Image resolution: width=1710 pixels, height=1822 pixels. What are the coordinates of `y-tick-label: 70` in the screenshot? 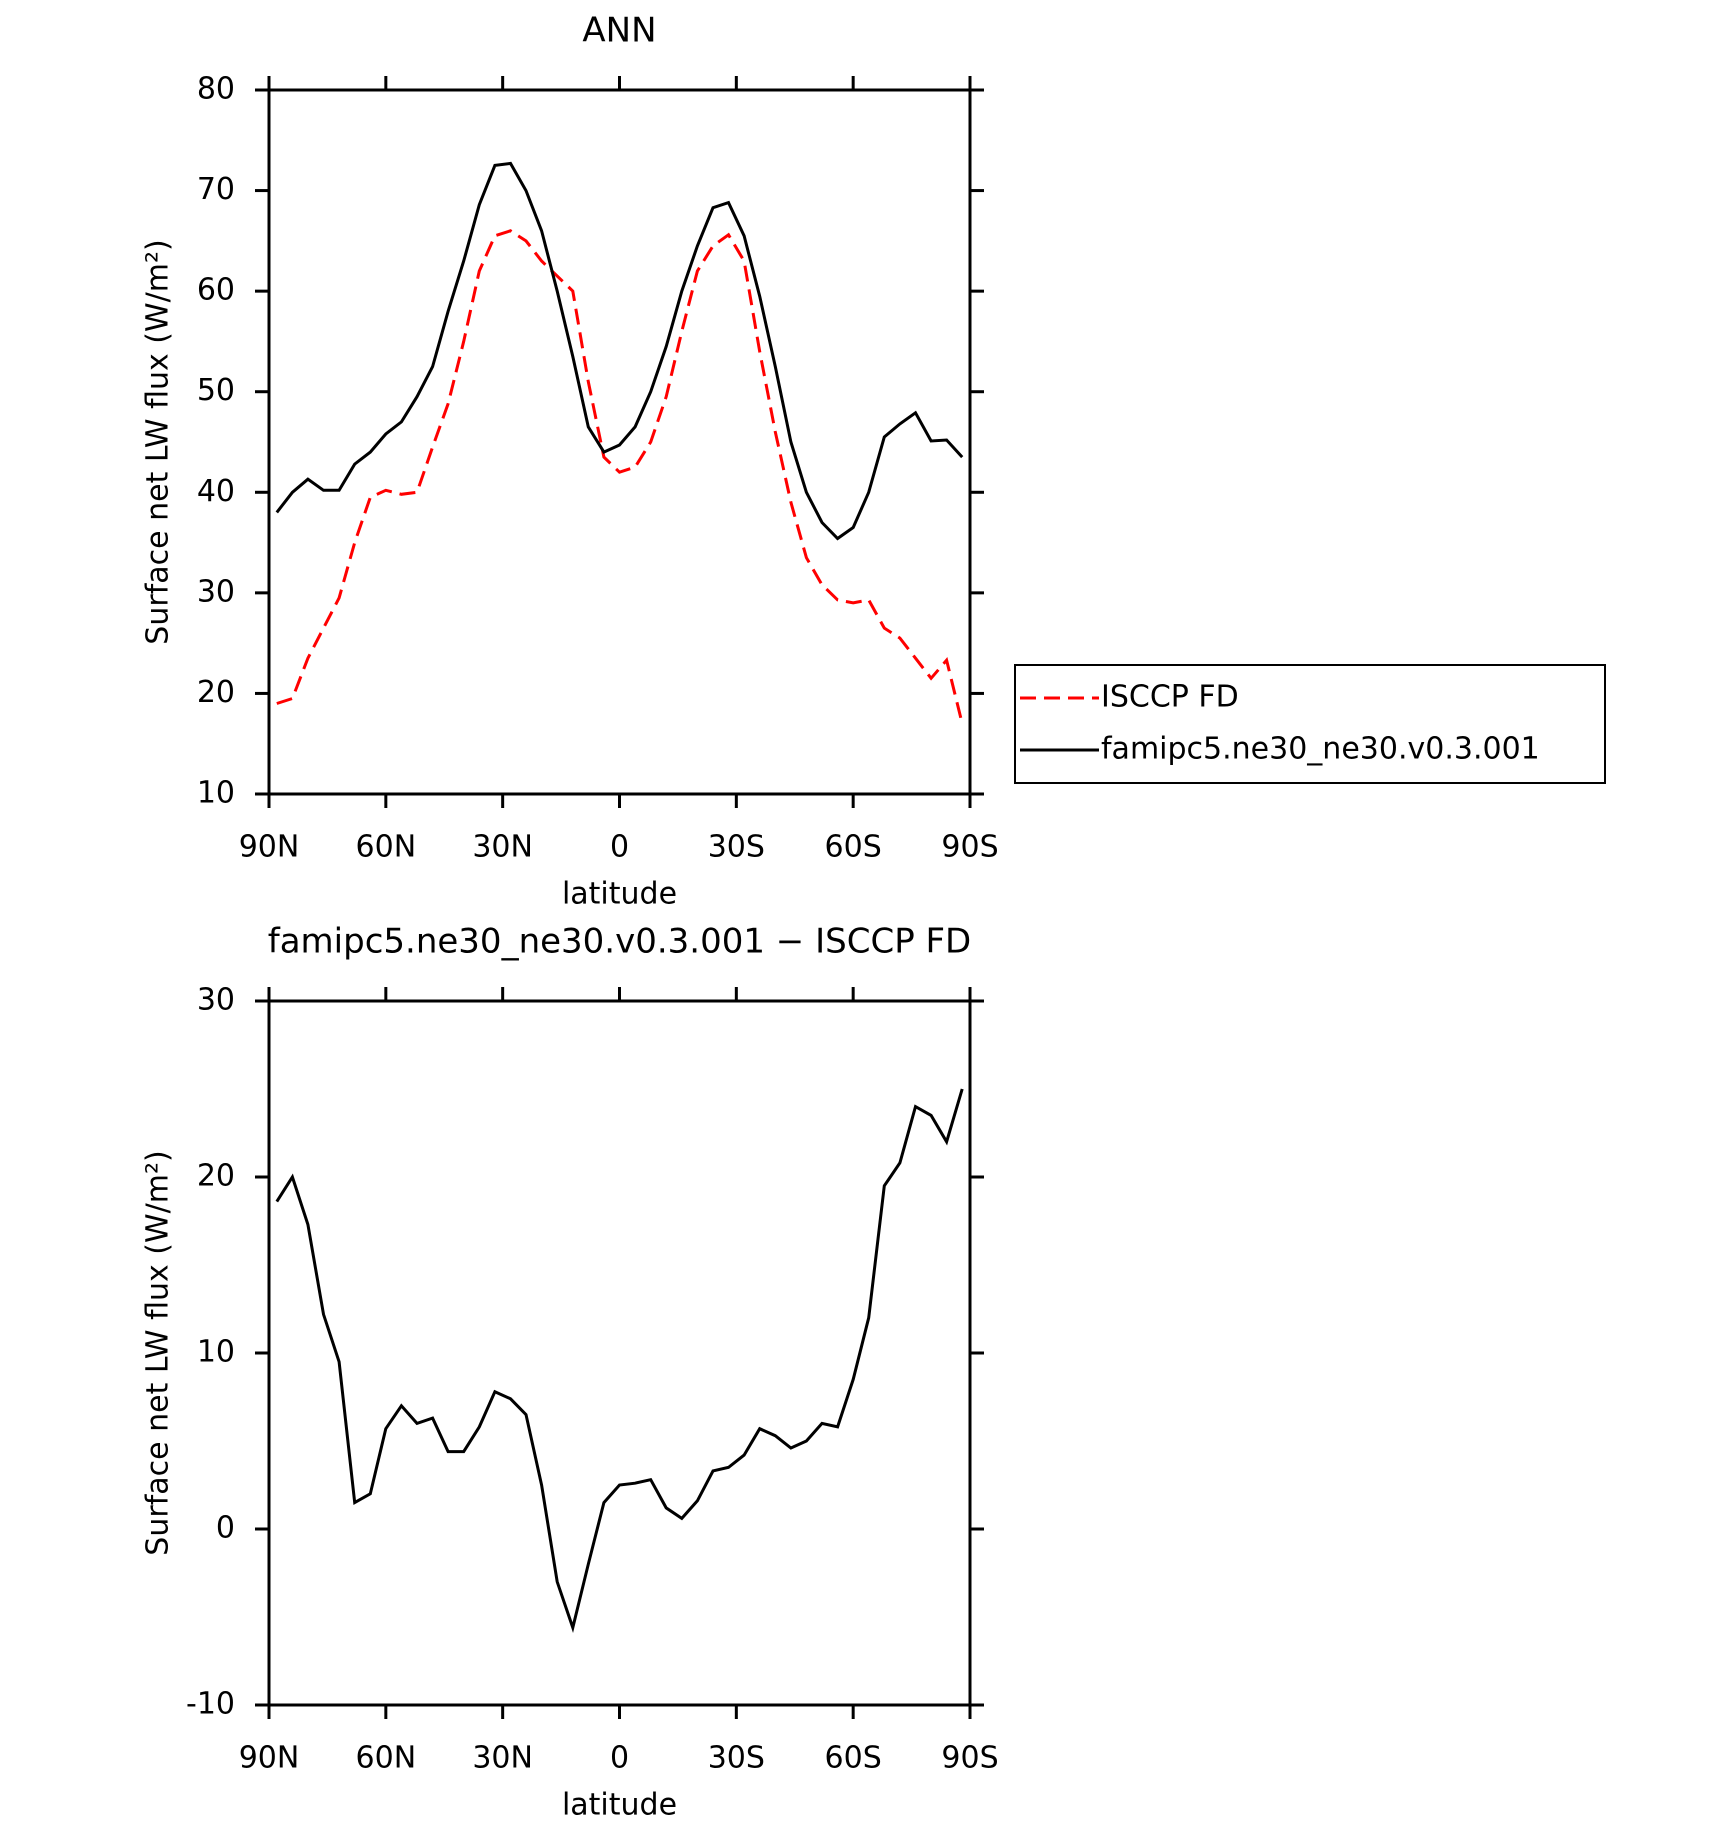 It's located at (216, 189).